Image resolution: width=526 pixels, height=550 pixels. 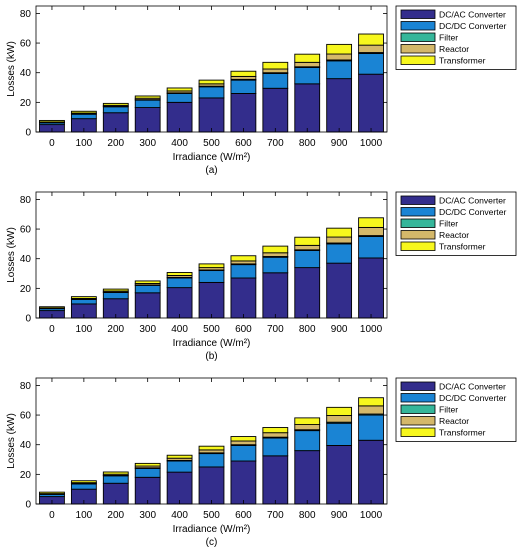 I want to click on y-tick-label: 0, so click(x=28, y=319).